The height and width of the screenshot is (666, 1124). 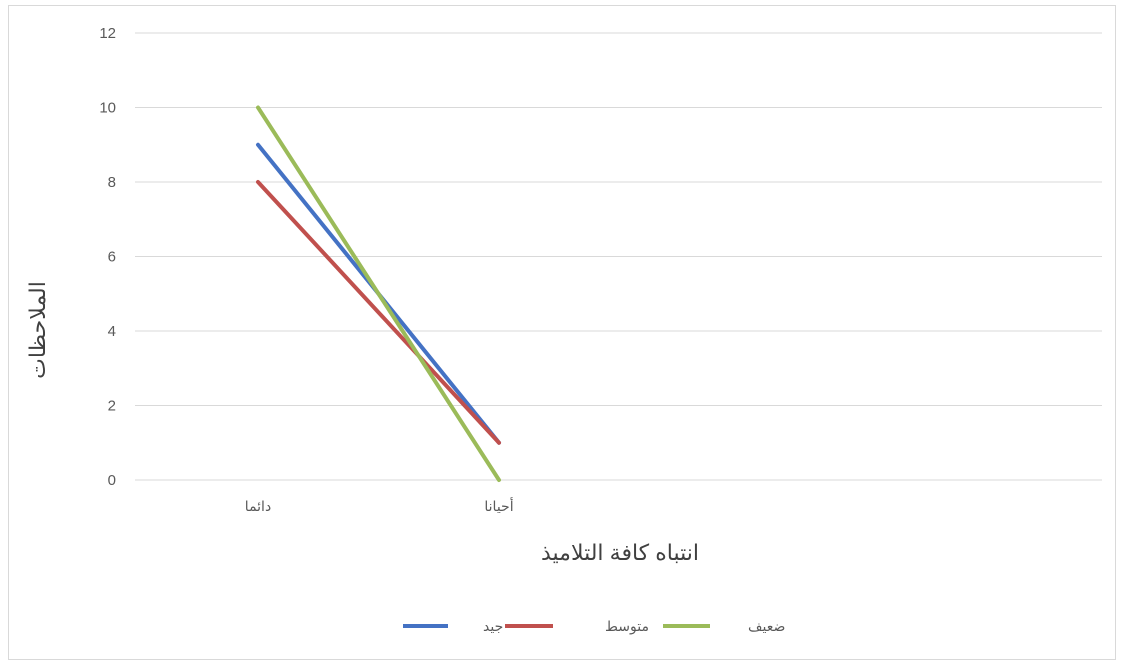 What do you see at coordinates (37, 330) in the screenshot?
I see `y-axis-title: الملاحظات` at bounding box center [37, 330].